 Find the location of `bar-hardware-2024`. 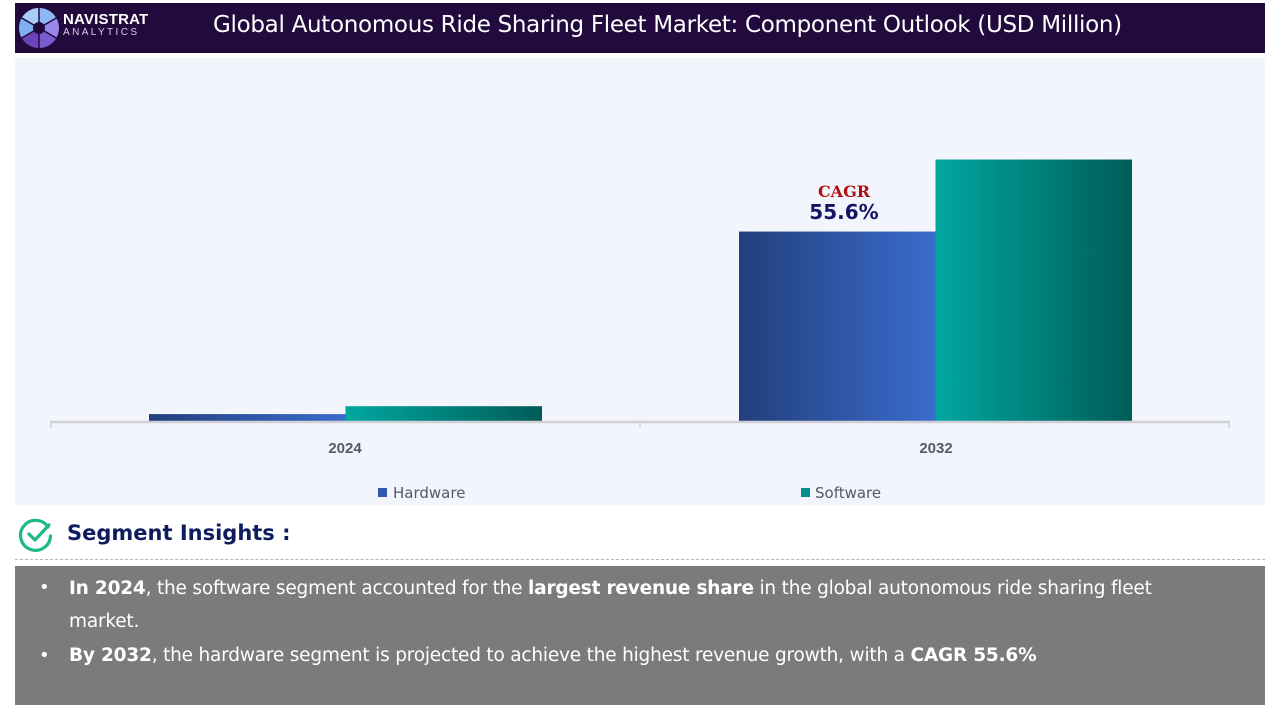

bar-hardware-2024 is located at coordinates (247, 417).